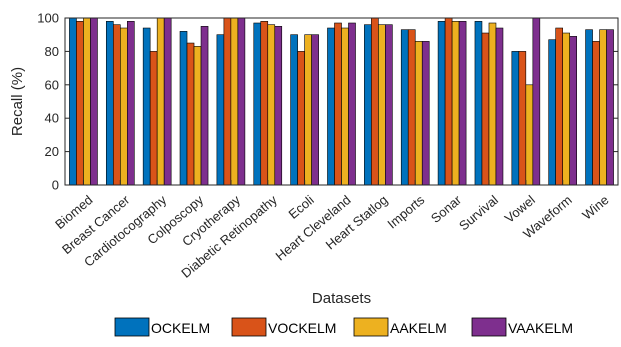  Describe the element at coordinates (341, 298) in the screenshot. I see `x-axis-title: Datasets` at that location.